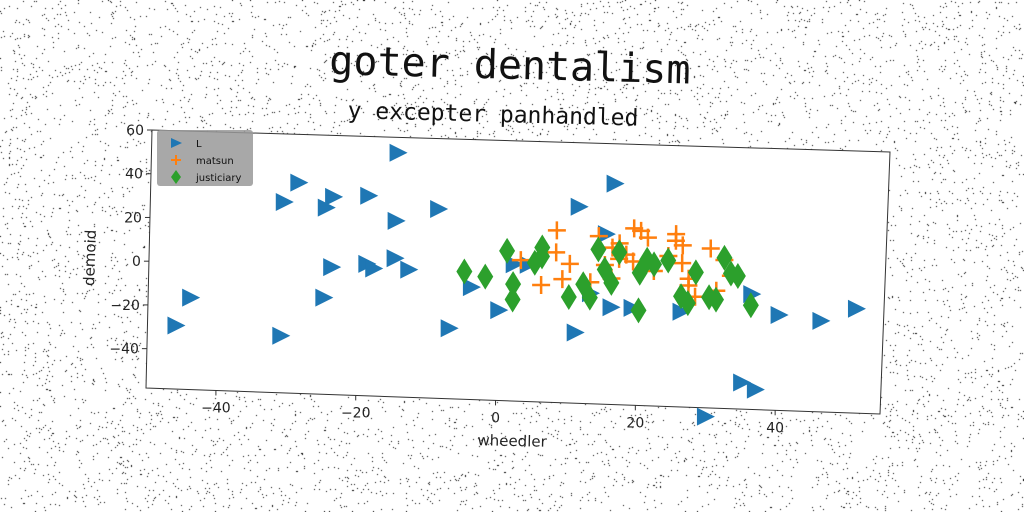 The image size is (1024, 512). Describe the element at coordinates (635, 423) in the screenshot. I see `x-tick-label: 20` at that location.